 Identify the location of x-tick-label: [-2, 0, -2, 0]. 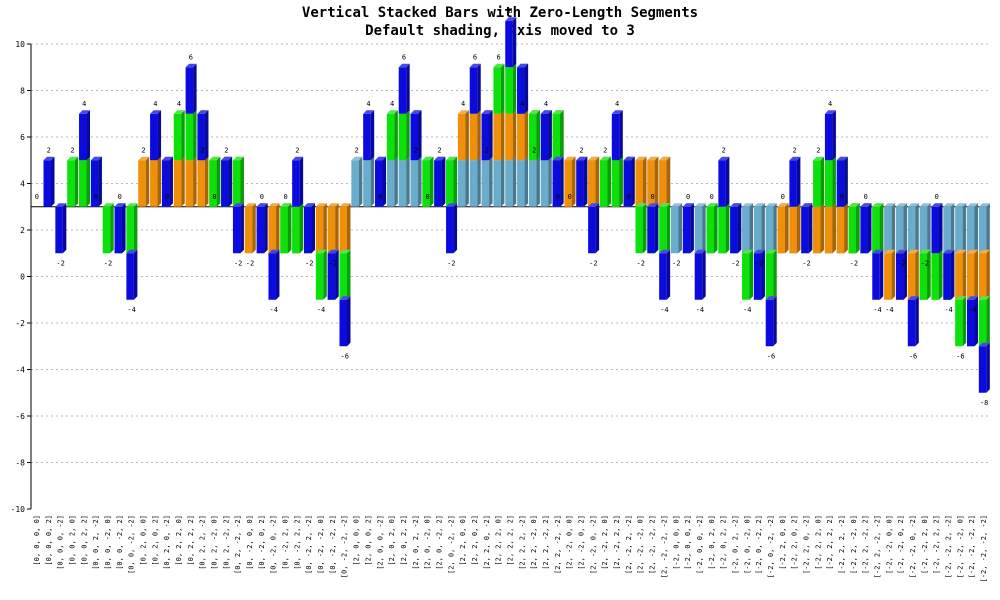
(747, 544).